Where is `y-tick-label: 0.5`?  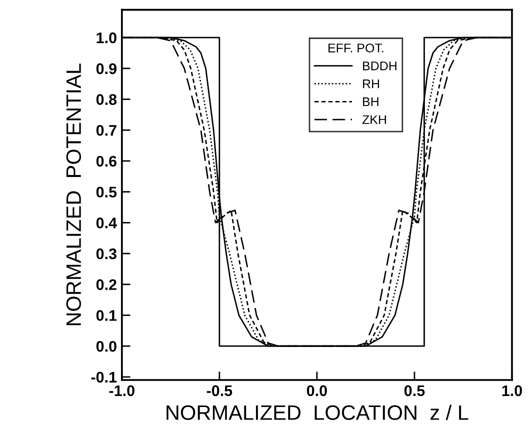
y-tick-label: 0.5 is located at coordinates (106, 192).